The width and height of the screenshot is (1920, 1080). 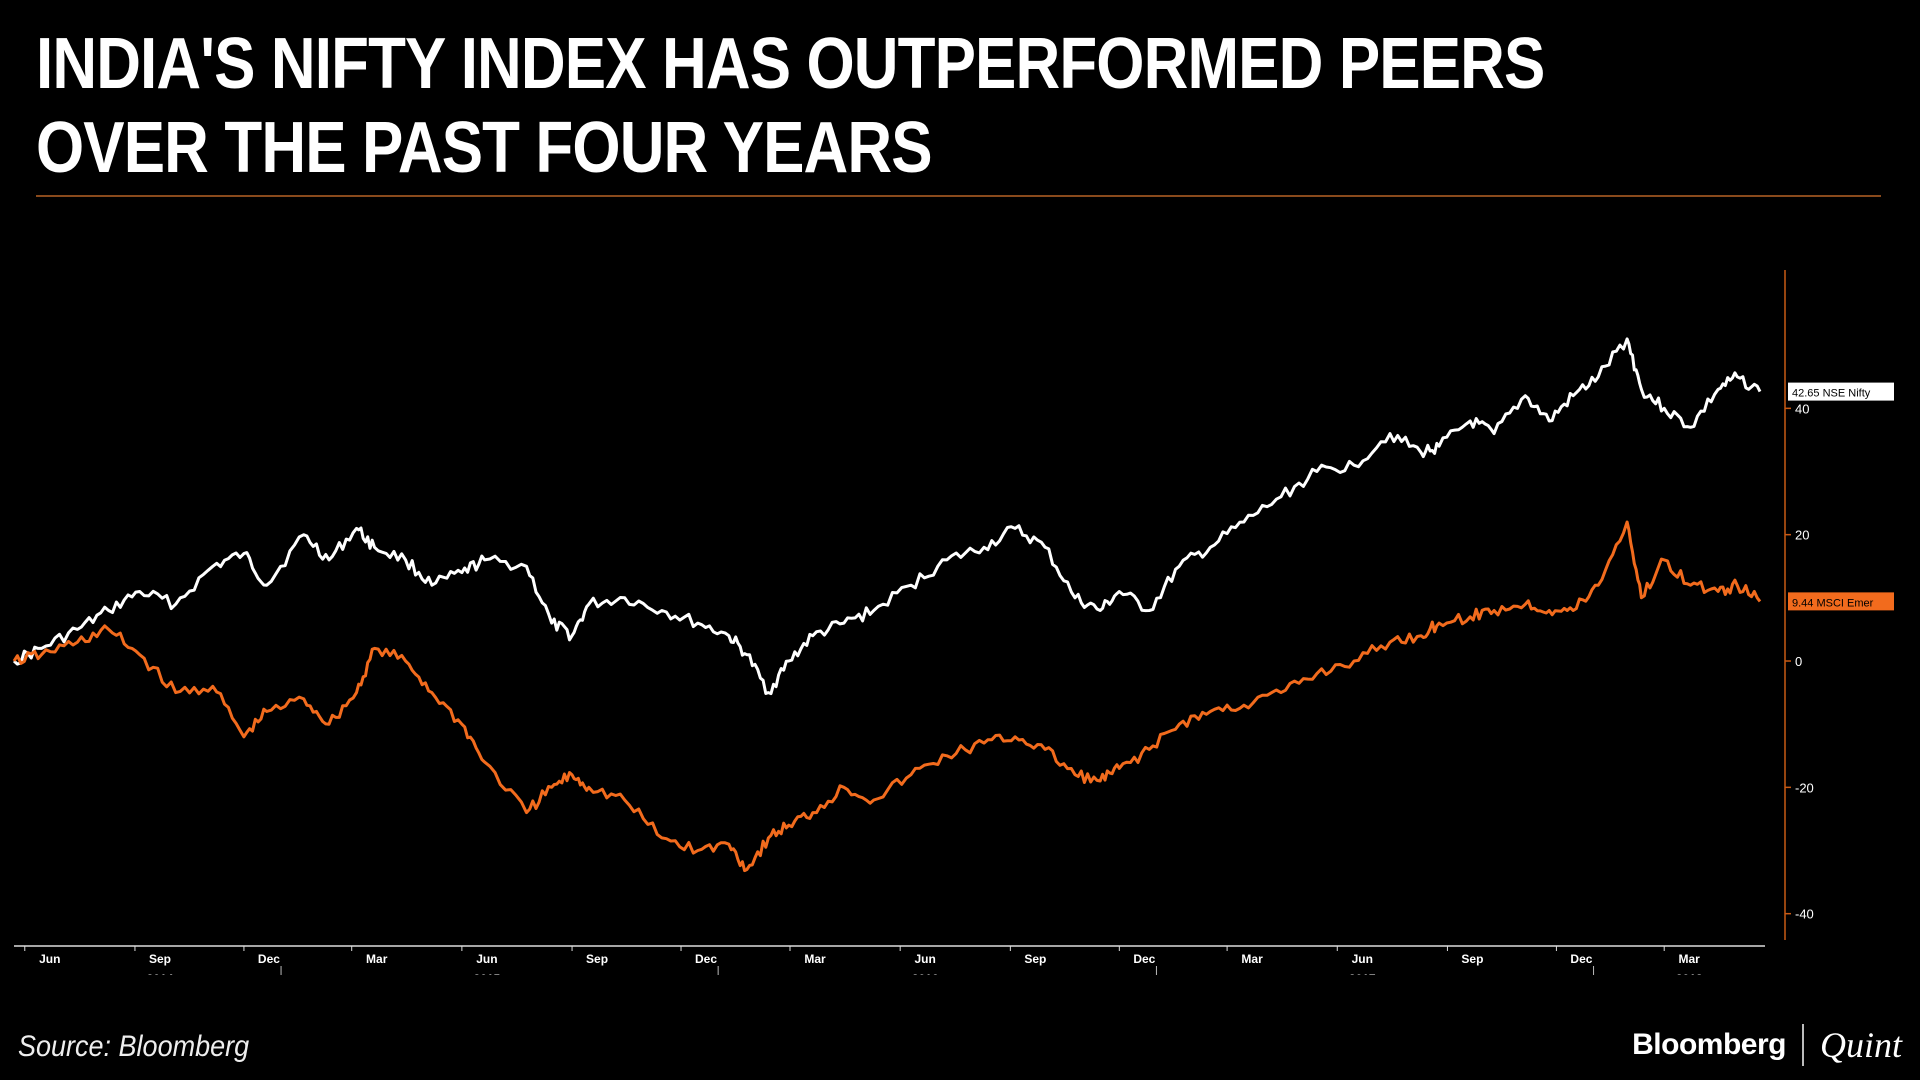 I want to click on brand-bloomberg: Bloomberg, so click(x=1709, y=1044).